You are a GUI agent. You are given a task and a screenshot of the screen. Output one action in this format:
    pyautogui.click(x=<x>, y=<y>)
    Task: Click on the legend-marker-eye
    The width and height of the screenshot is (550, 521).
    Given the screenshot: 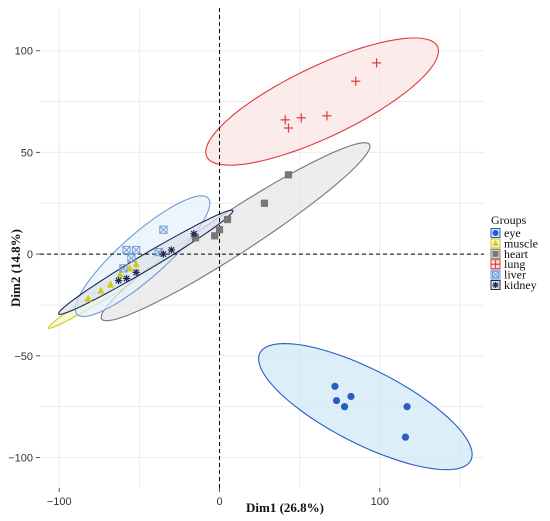 What is the action you would take?
    pyautogui.click(x=495, y=233)
    